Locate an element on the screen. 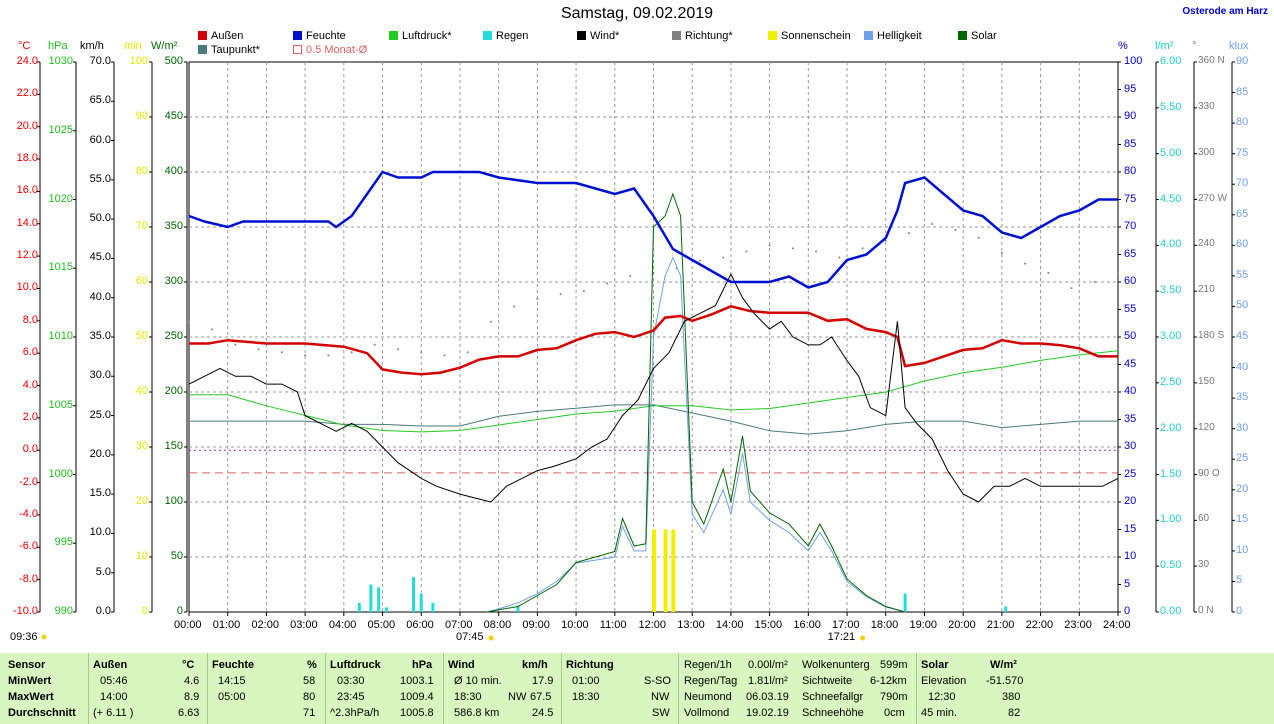 The width and height of the screenshot is (1274, 724). now-sun-icon is located at coordinates (44, 637).